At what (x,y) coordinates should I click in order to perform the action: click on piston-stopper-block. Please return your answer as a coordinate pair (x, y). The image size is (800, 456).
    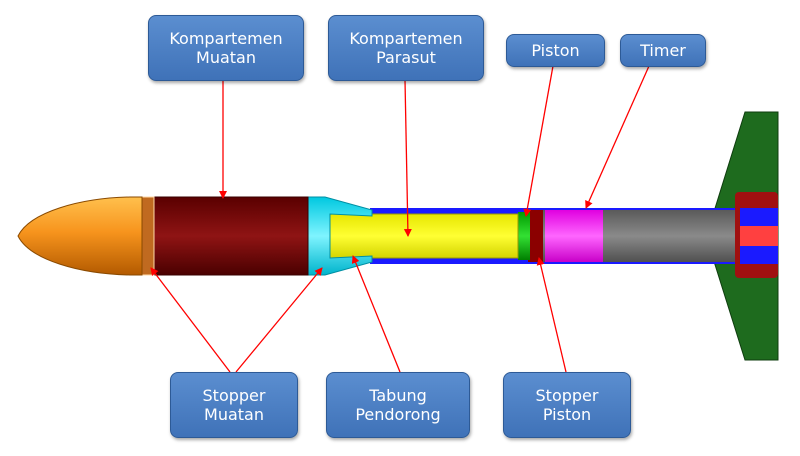
    Looking at the image, I should click on (535, 236).